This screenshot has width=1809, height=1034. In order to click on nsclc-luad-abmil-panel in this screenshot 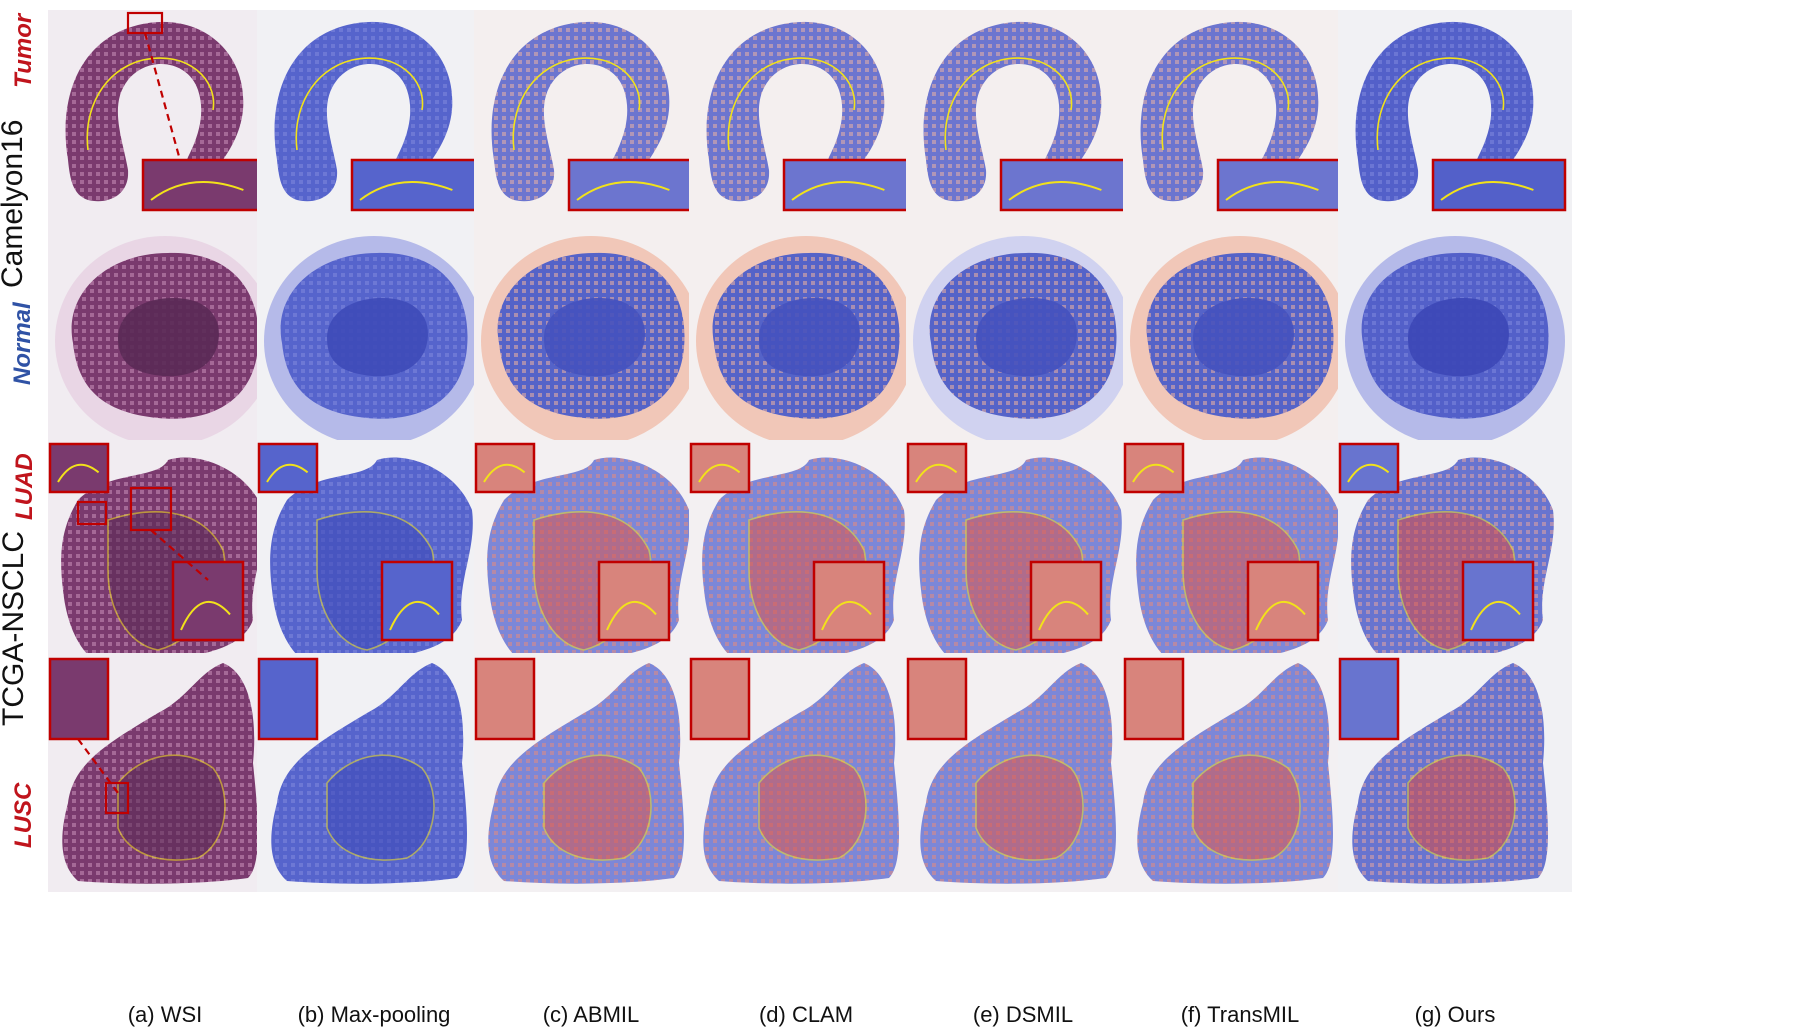, I will do `click(591, 559)`.